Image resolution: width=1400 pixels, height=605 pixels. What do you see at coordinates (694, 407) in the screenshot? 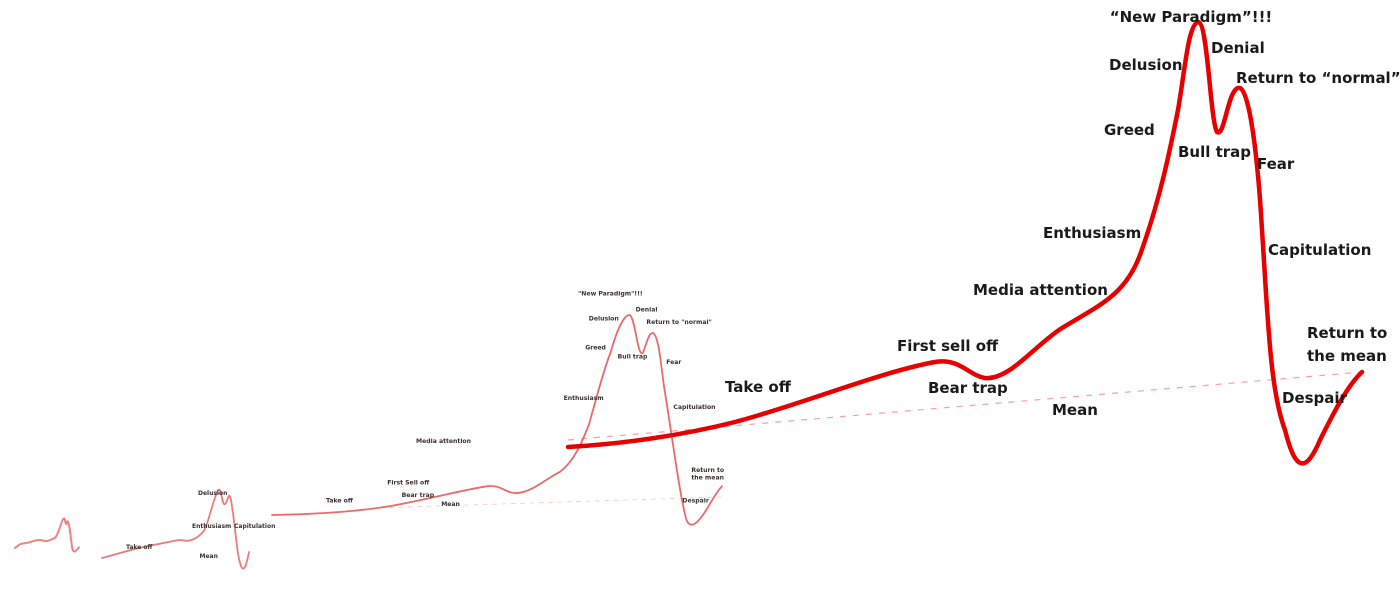
I see `copy-3-label-capitulation: Capitulation` at bounding box center [694, 407].